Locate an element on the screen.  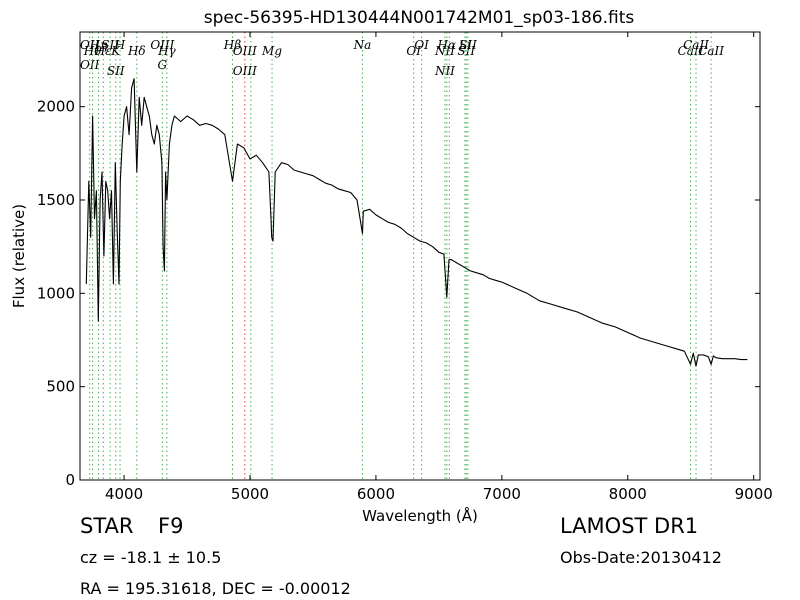
redshift-readout: cz = -18.1 ± 10.5 is located at coordinates (151, 557).